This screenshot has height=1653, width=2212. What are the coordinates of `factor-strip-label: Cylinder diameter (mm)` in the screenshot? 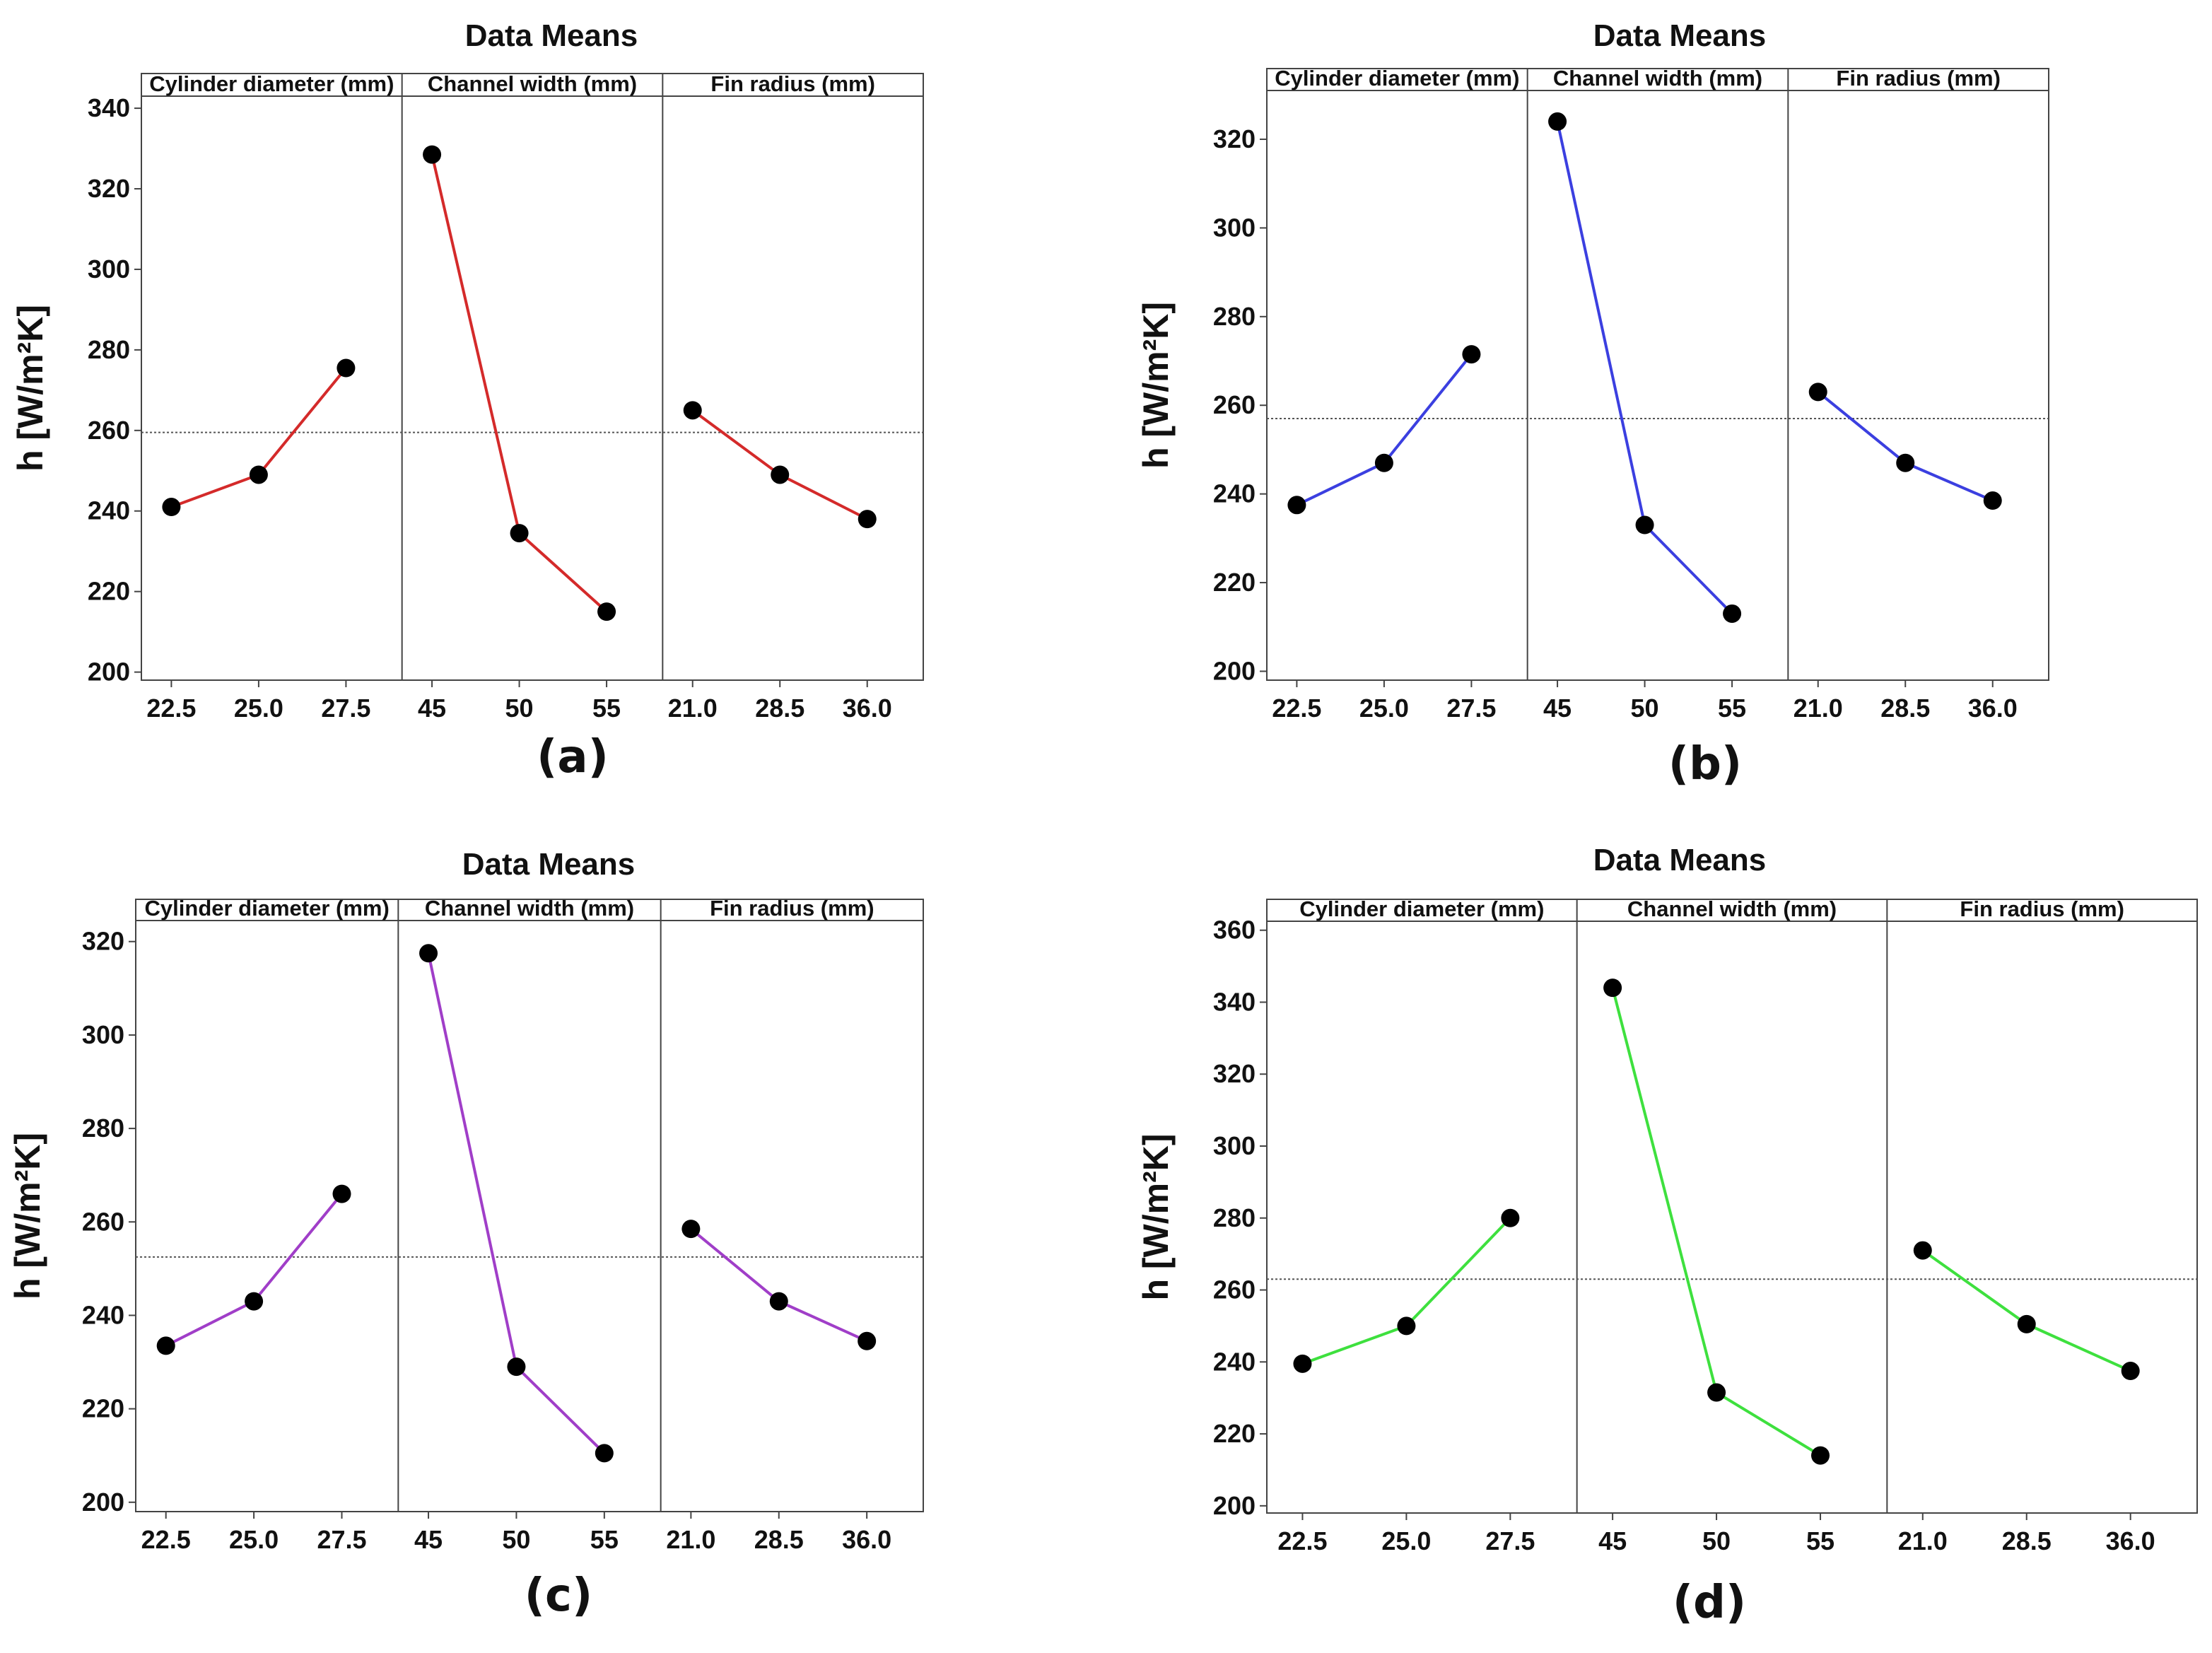 It's located at (271, 83).